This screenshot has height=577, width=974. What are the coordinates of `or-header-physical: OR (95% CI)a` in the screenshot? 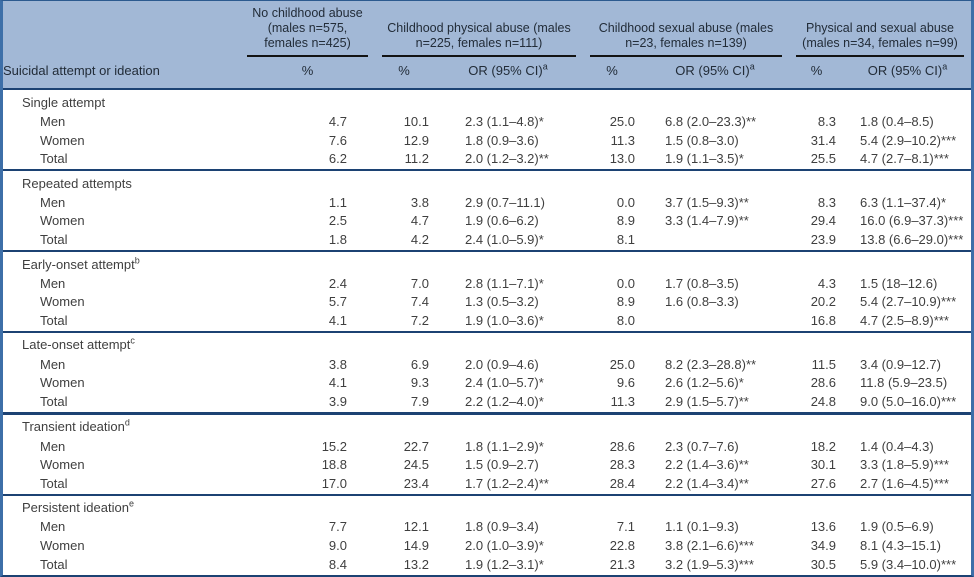 It's located at (508, 73).